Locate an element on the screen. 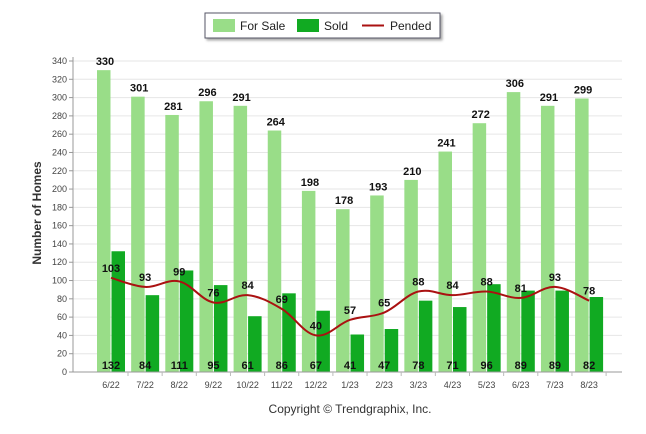 This screenshot has height=434, width=646. y-tick-label: 300 is located at coordinates (59, 98).